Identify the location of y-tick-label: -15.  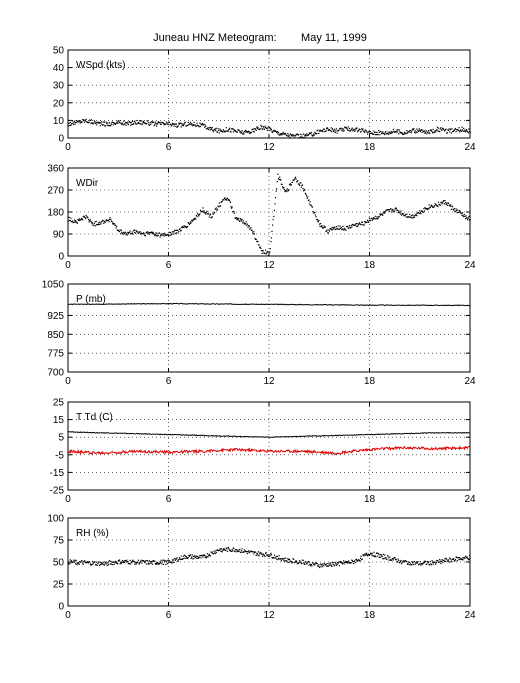
(57, 473).